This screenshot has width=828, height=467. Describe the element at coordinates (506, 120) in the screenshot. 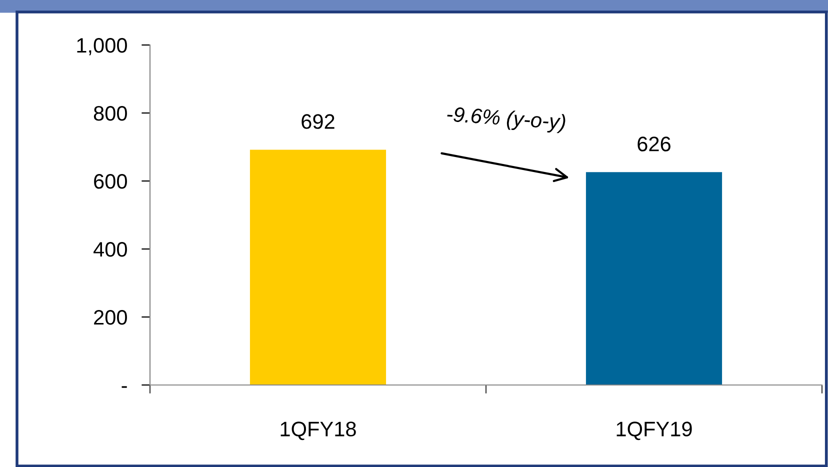

I see `annotation: -9.6% (y-o-y)` at that location.